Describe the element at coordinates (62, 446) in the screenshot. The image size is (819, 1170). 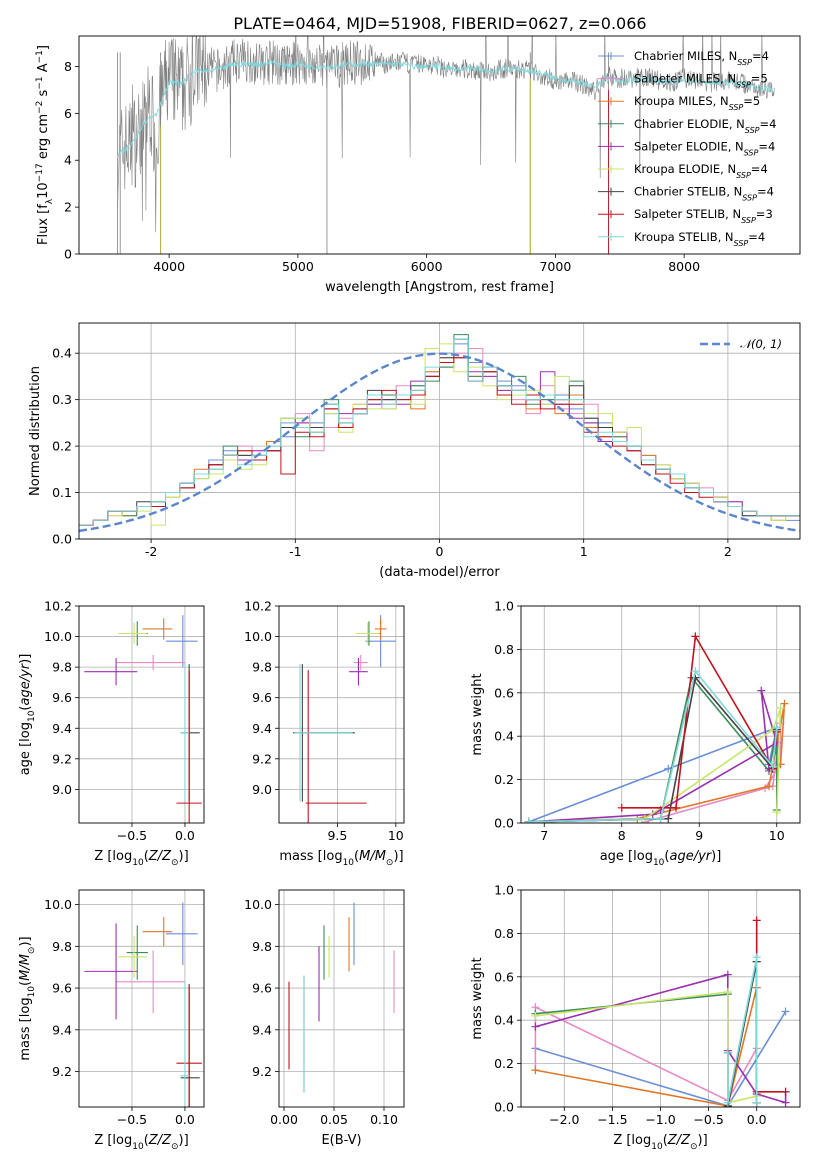
I see `y-tick-label: 0.2` at that location.